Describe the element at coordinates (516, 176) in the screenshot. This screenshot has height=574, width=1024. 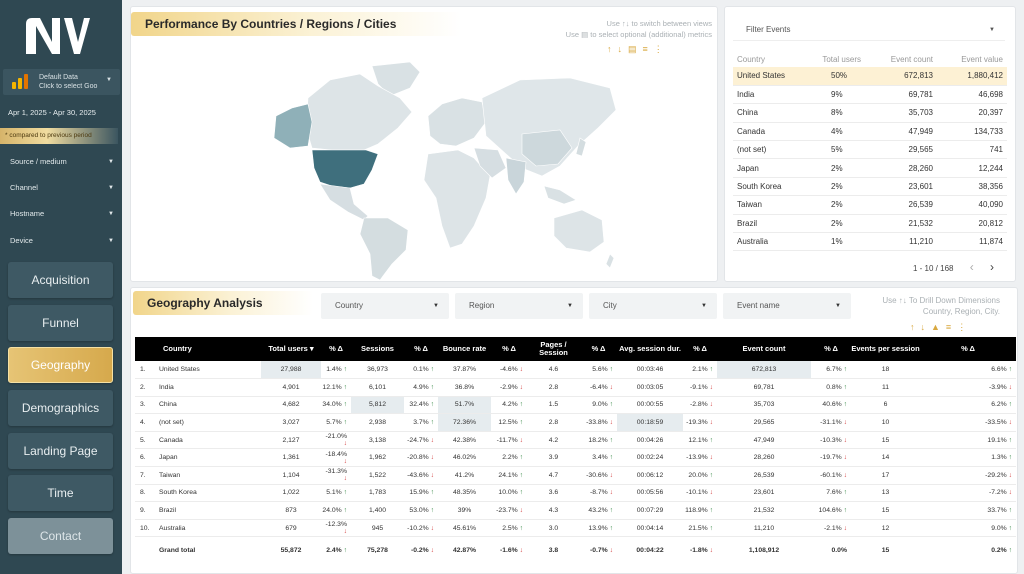
I see `map-region-india` at that location.